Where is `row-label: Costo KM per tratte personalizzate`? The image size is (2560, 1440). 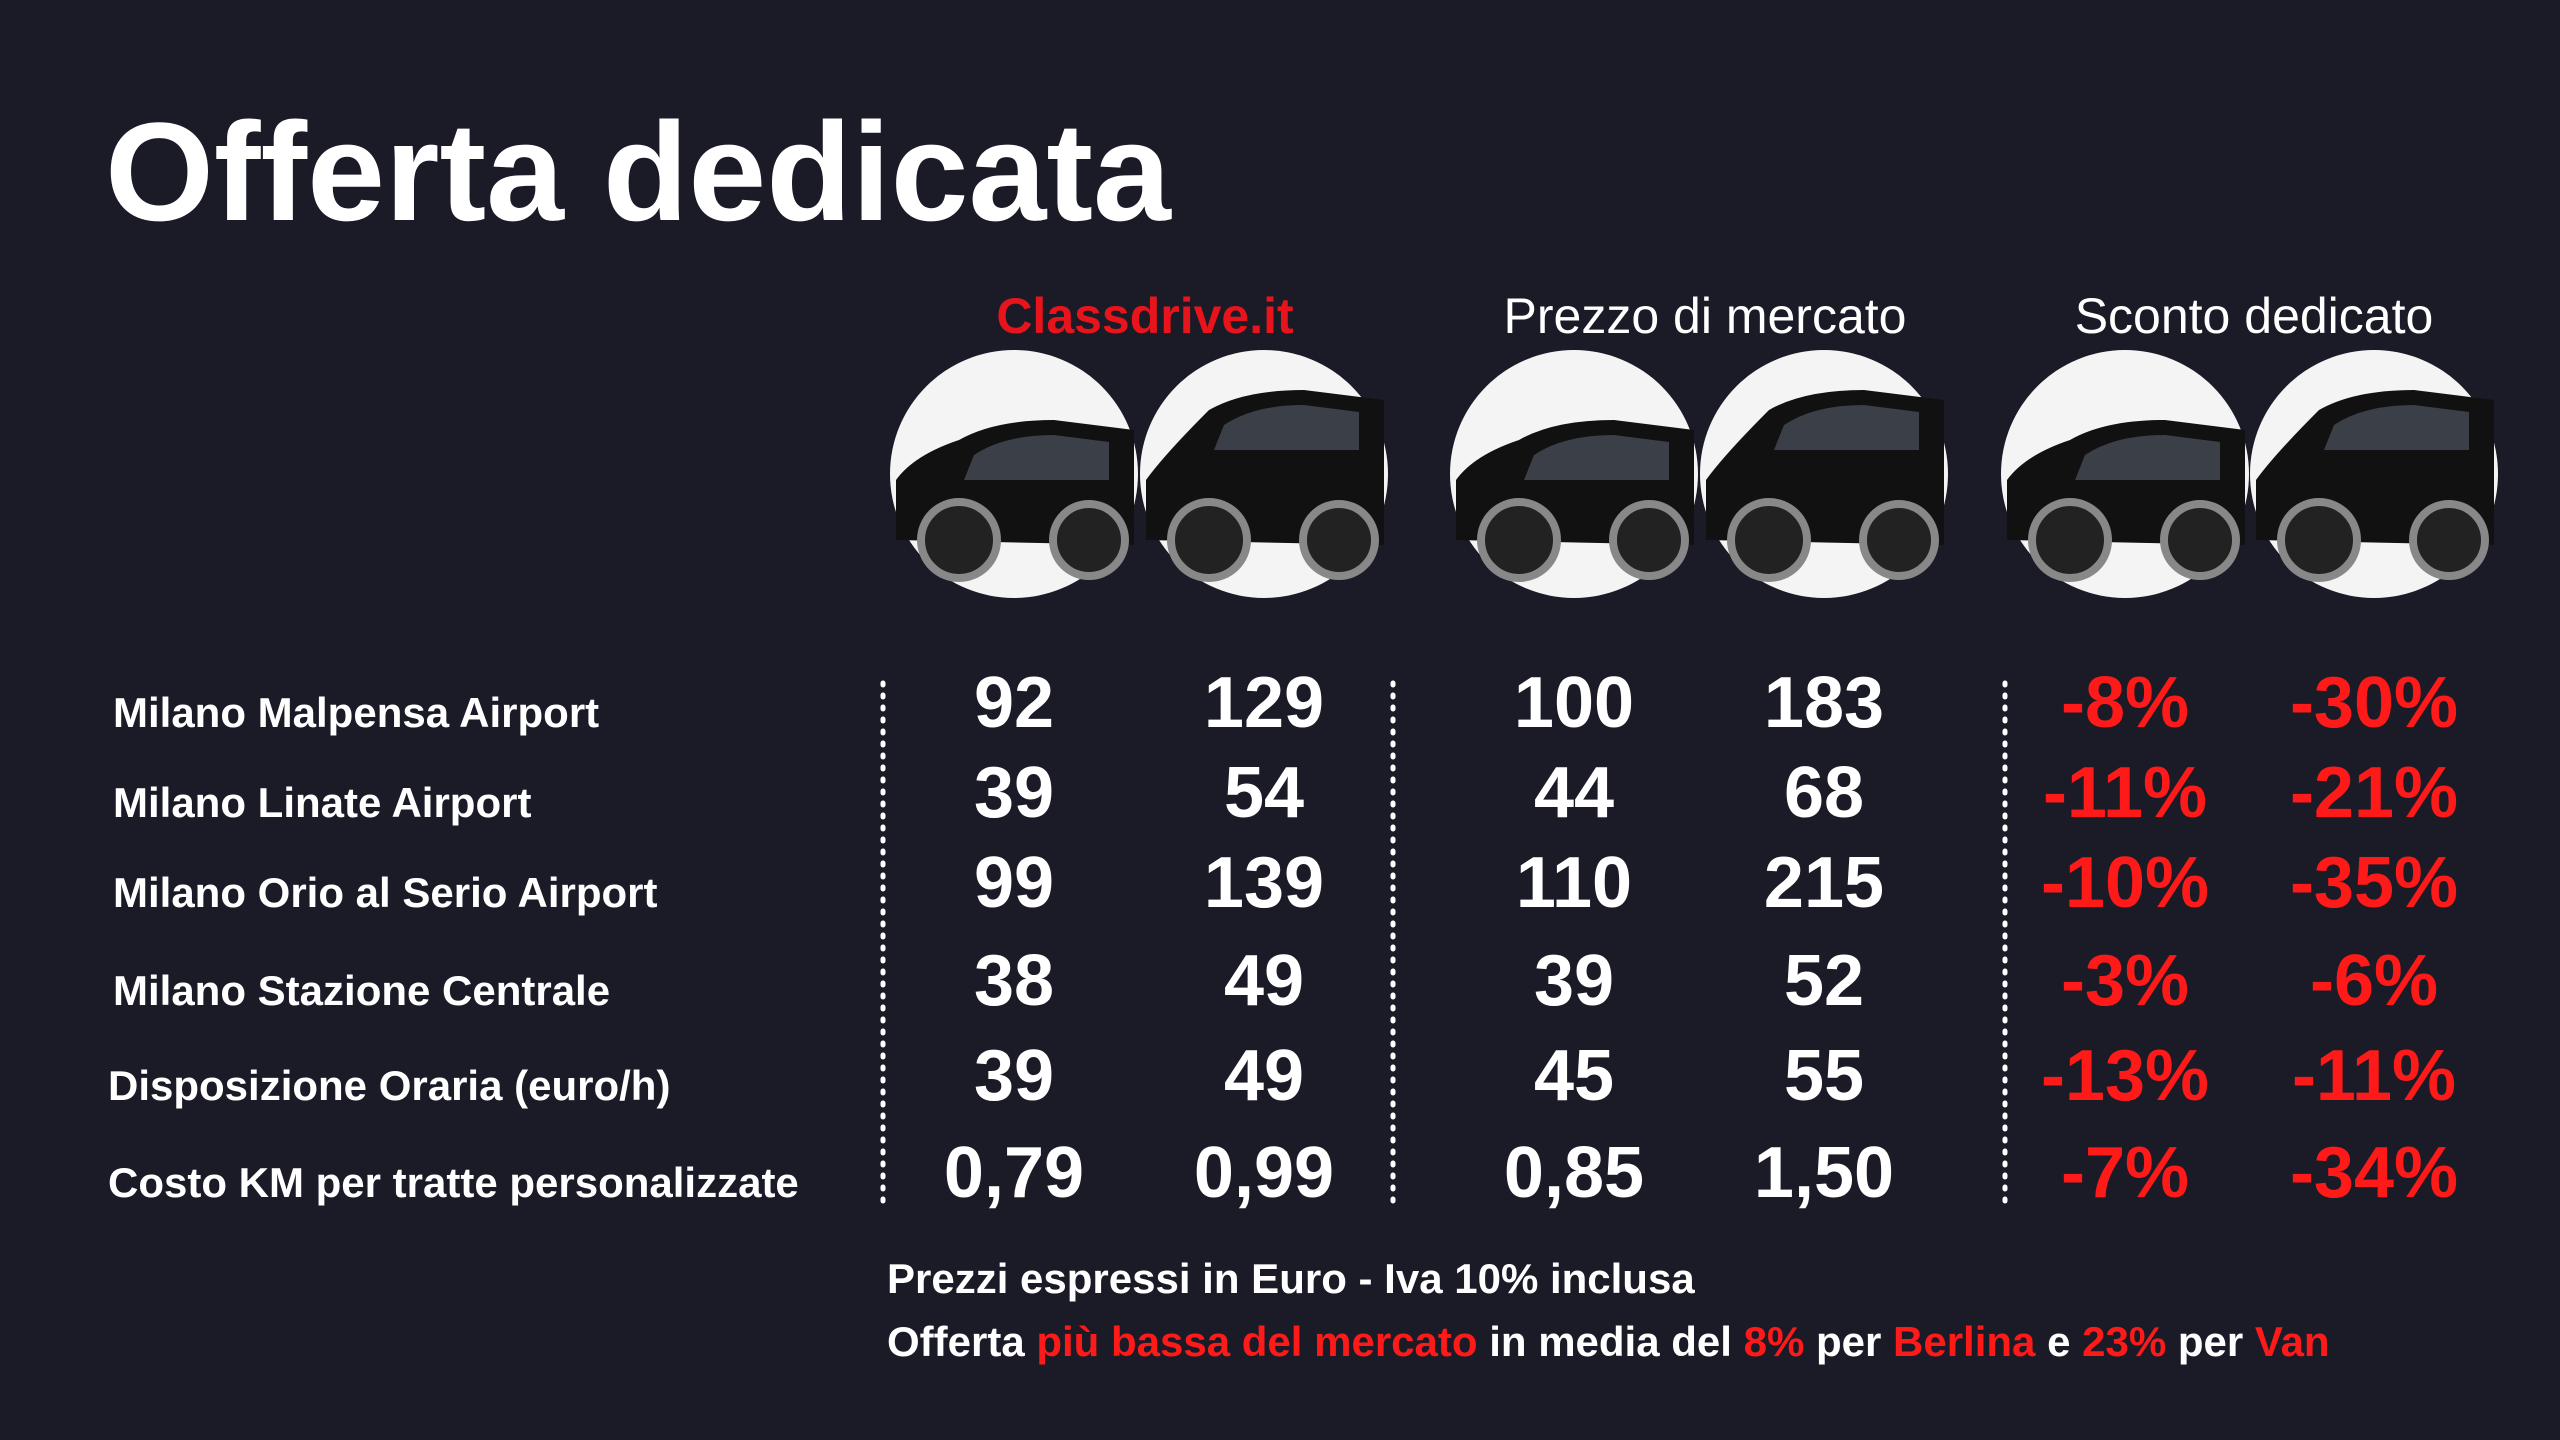
row-label: Costo KM per tratte personalizzate is located at coordinates (453, 1182).